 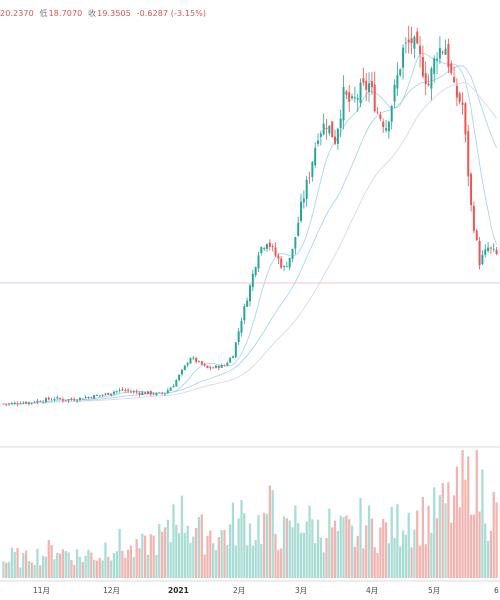 What do you see at coordinates (41, 590) in the screenshot?
I see `x-tick-label: 11月` at bounding box center [41, 590].